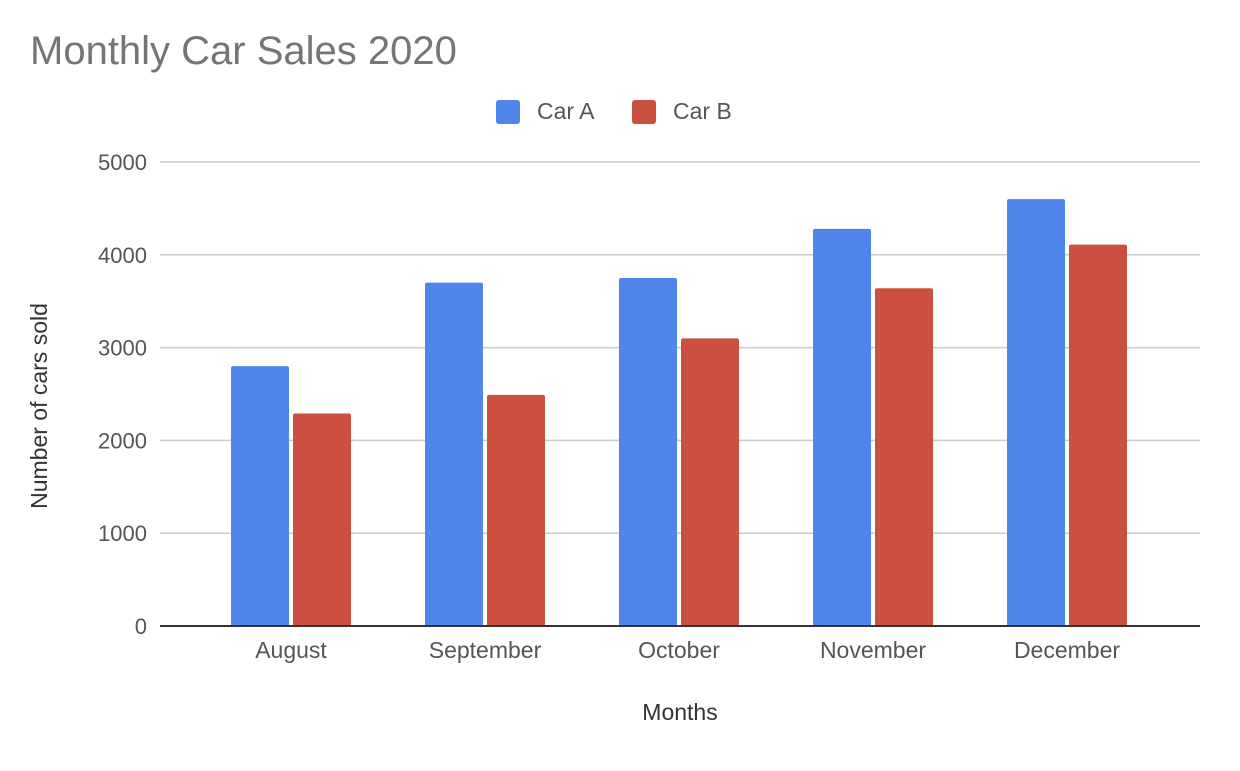 The height and width of the screenshot is (771, 1240). I want to click on x-axis-tick-labels: August September October November December, so click(687, 650).